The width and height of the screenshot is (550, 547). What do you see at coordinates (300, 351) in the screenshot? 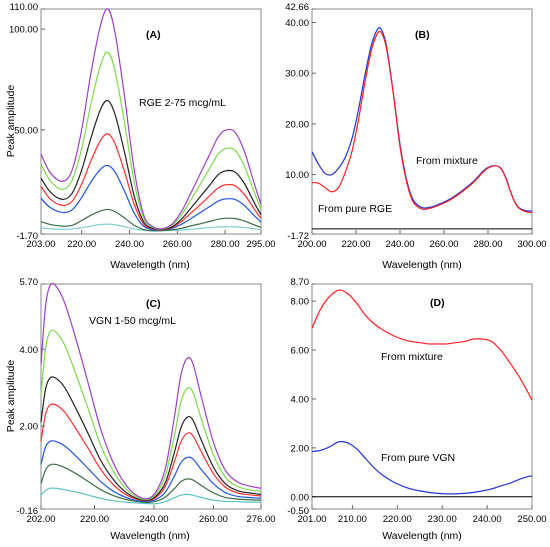
I see `y-tick-label: 6.00` at bounding box center [300, 351].